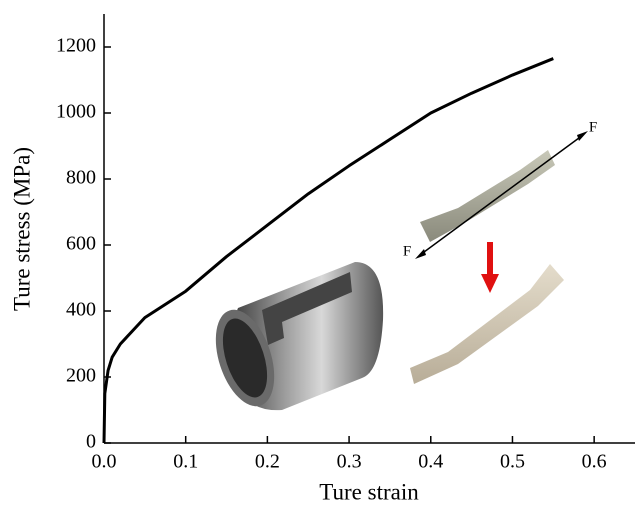 Image resolution: width=636 pixels, height=507 pixels. Describe the element at coordinates (487, 196) in the screenshot. I see `specimen-before-photo` at that location.